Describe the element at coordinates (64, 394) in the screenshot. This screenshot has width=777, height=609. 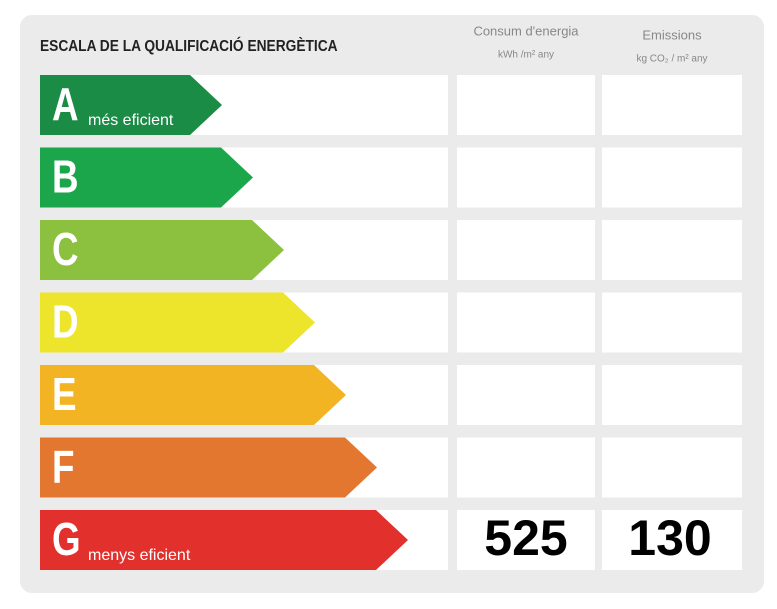
I see `rating-letter: E` at that location.